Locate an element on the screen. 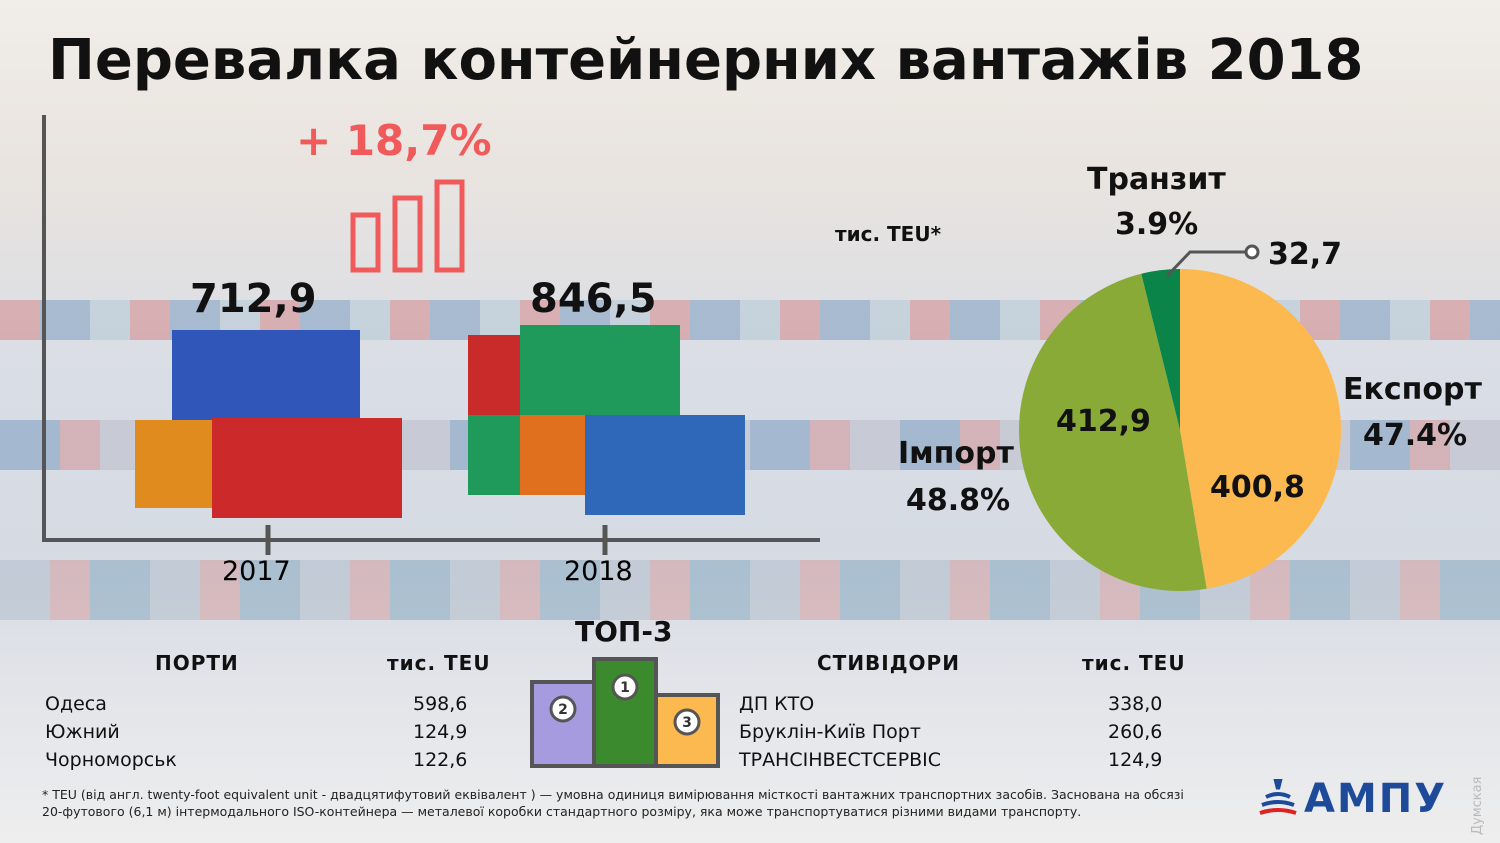 The image size is (1500, 843). logo-waves-icon is located at coordinates (1278, 797).